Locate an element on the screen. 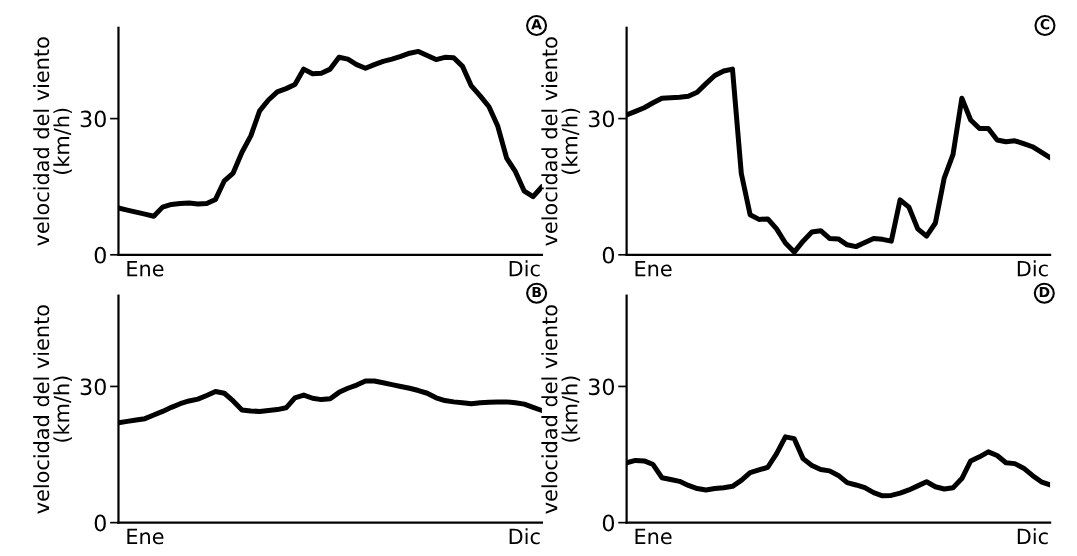  annotation: D is located at coordinates (1044, 292).